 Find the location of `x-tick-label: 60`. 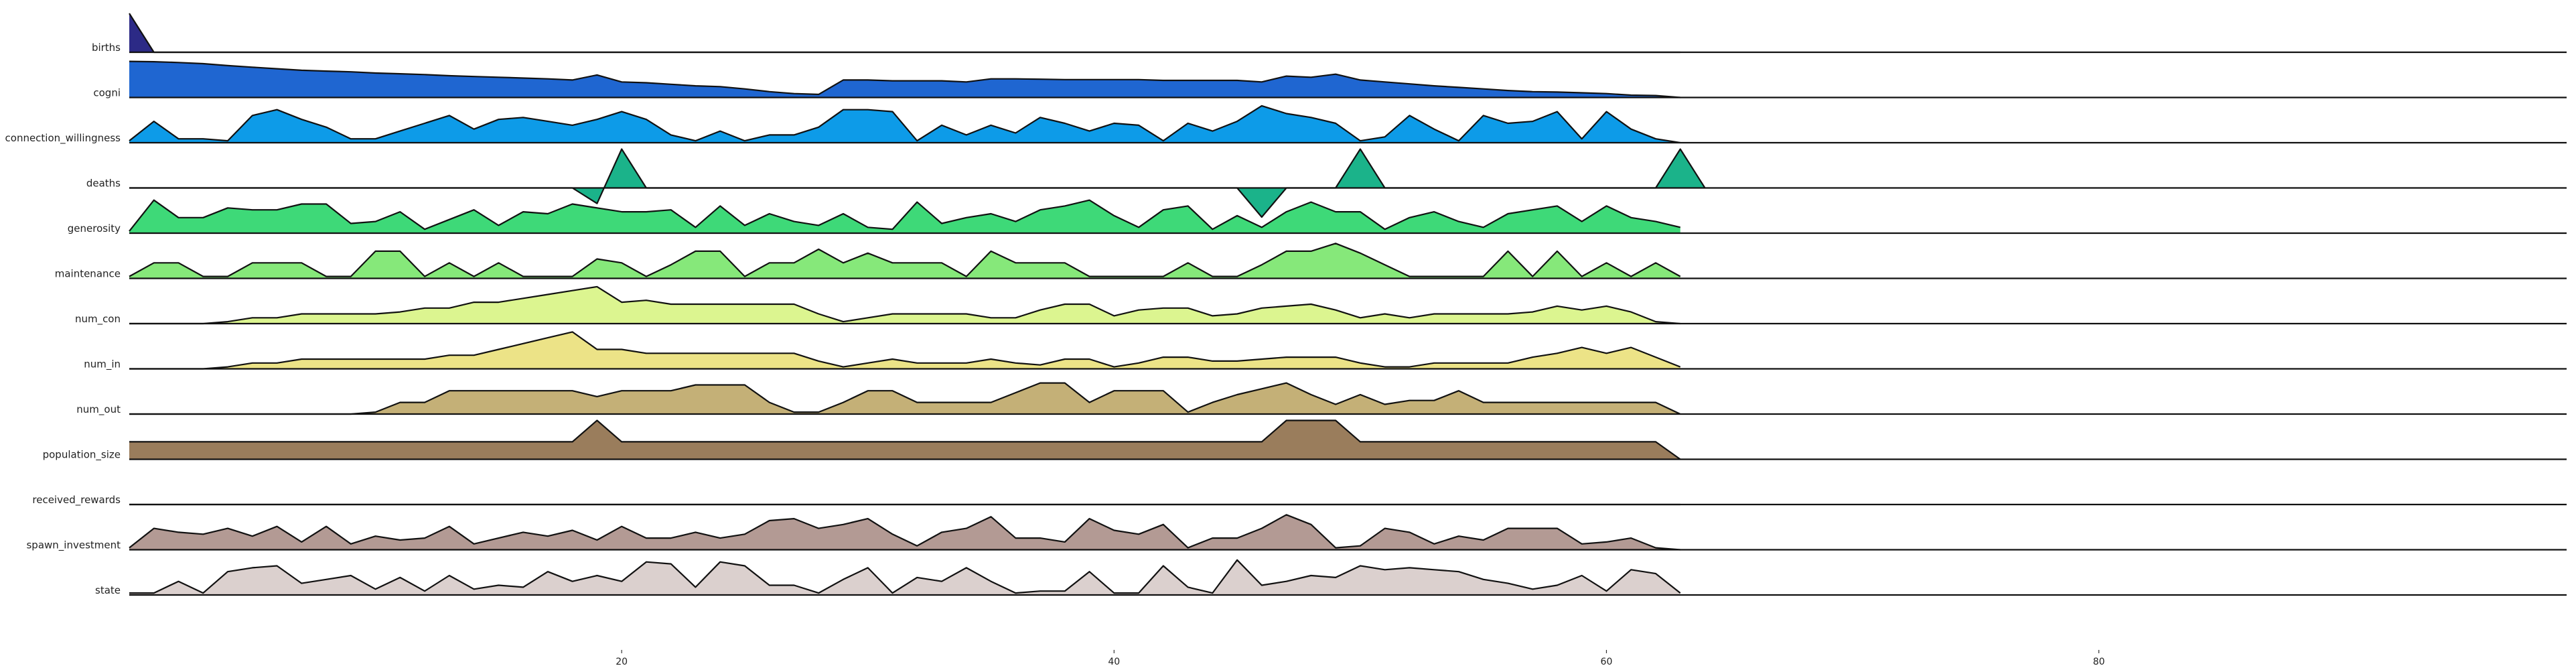

x-tick-label: 60 is located at coordinates (1607, 662).